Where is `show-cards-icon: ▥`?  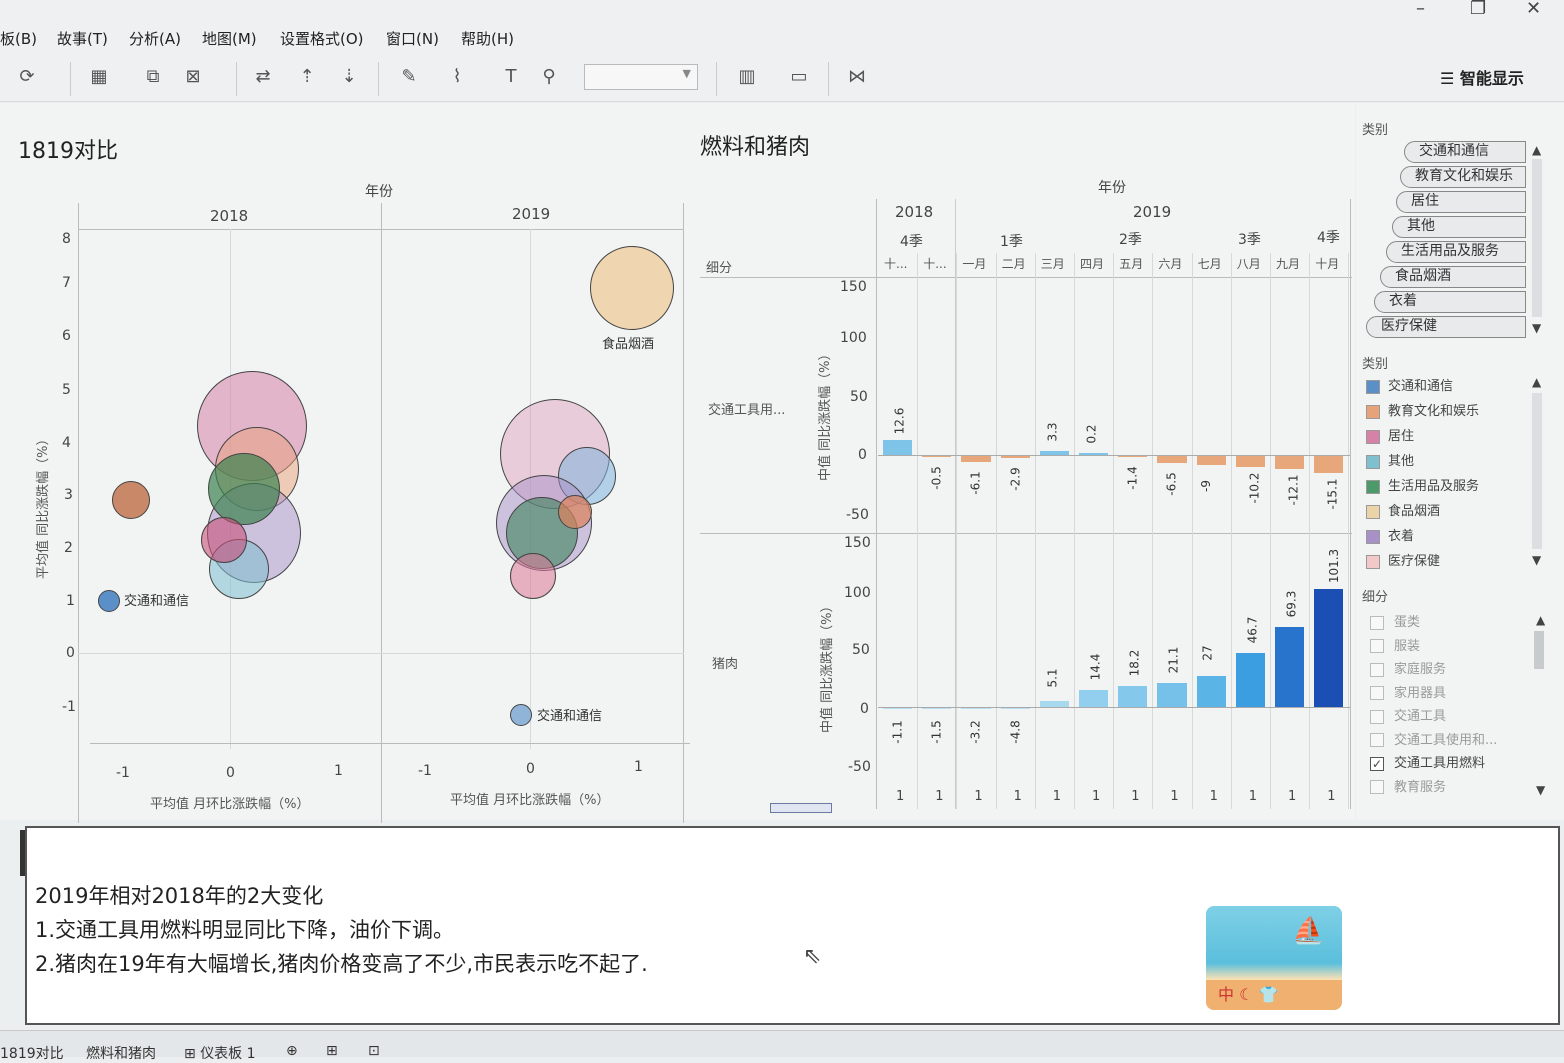 show-cards-icon: ▥ is located at coordinates (747, 76).